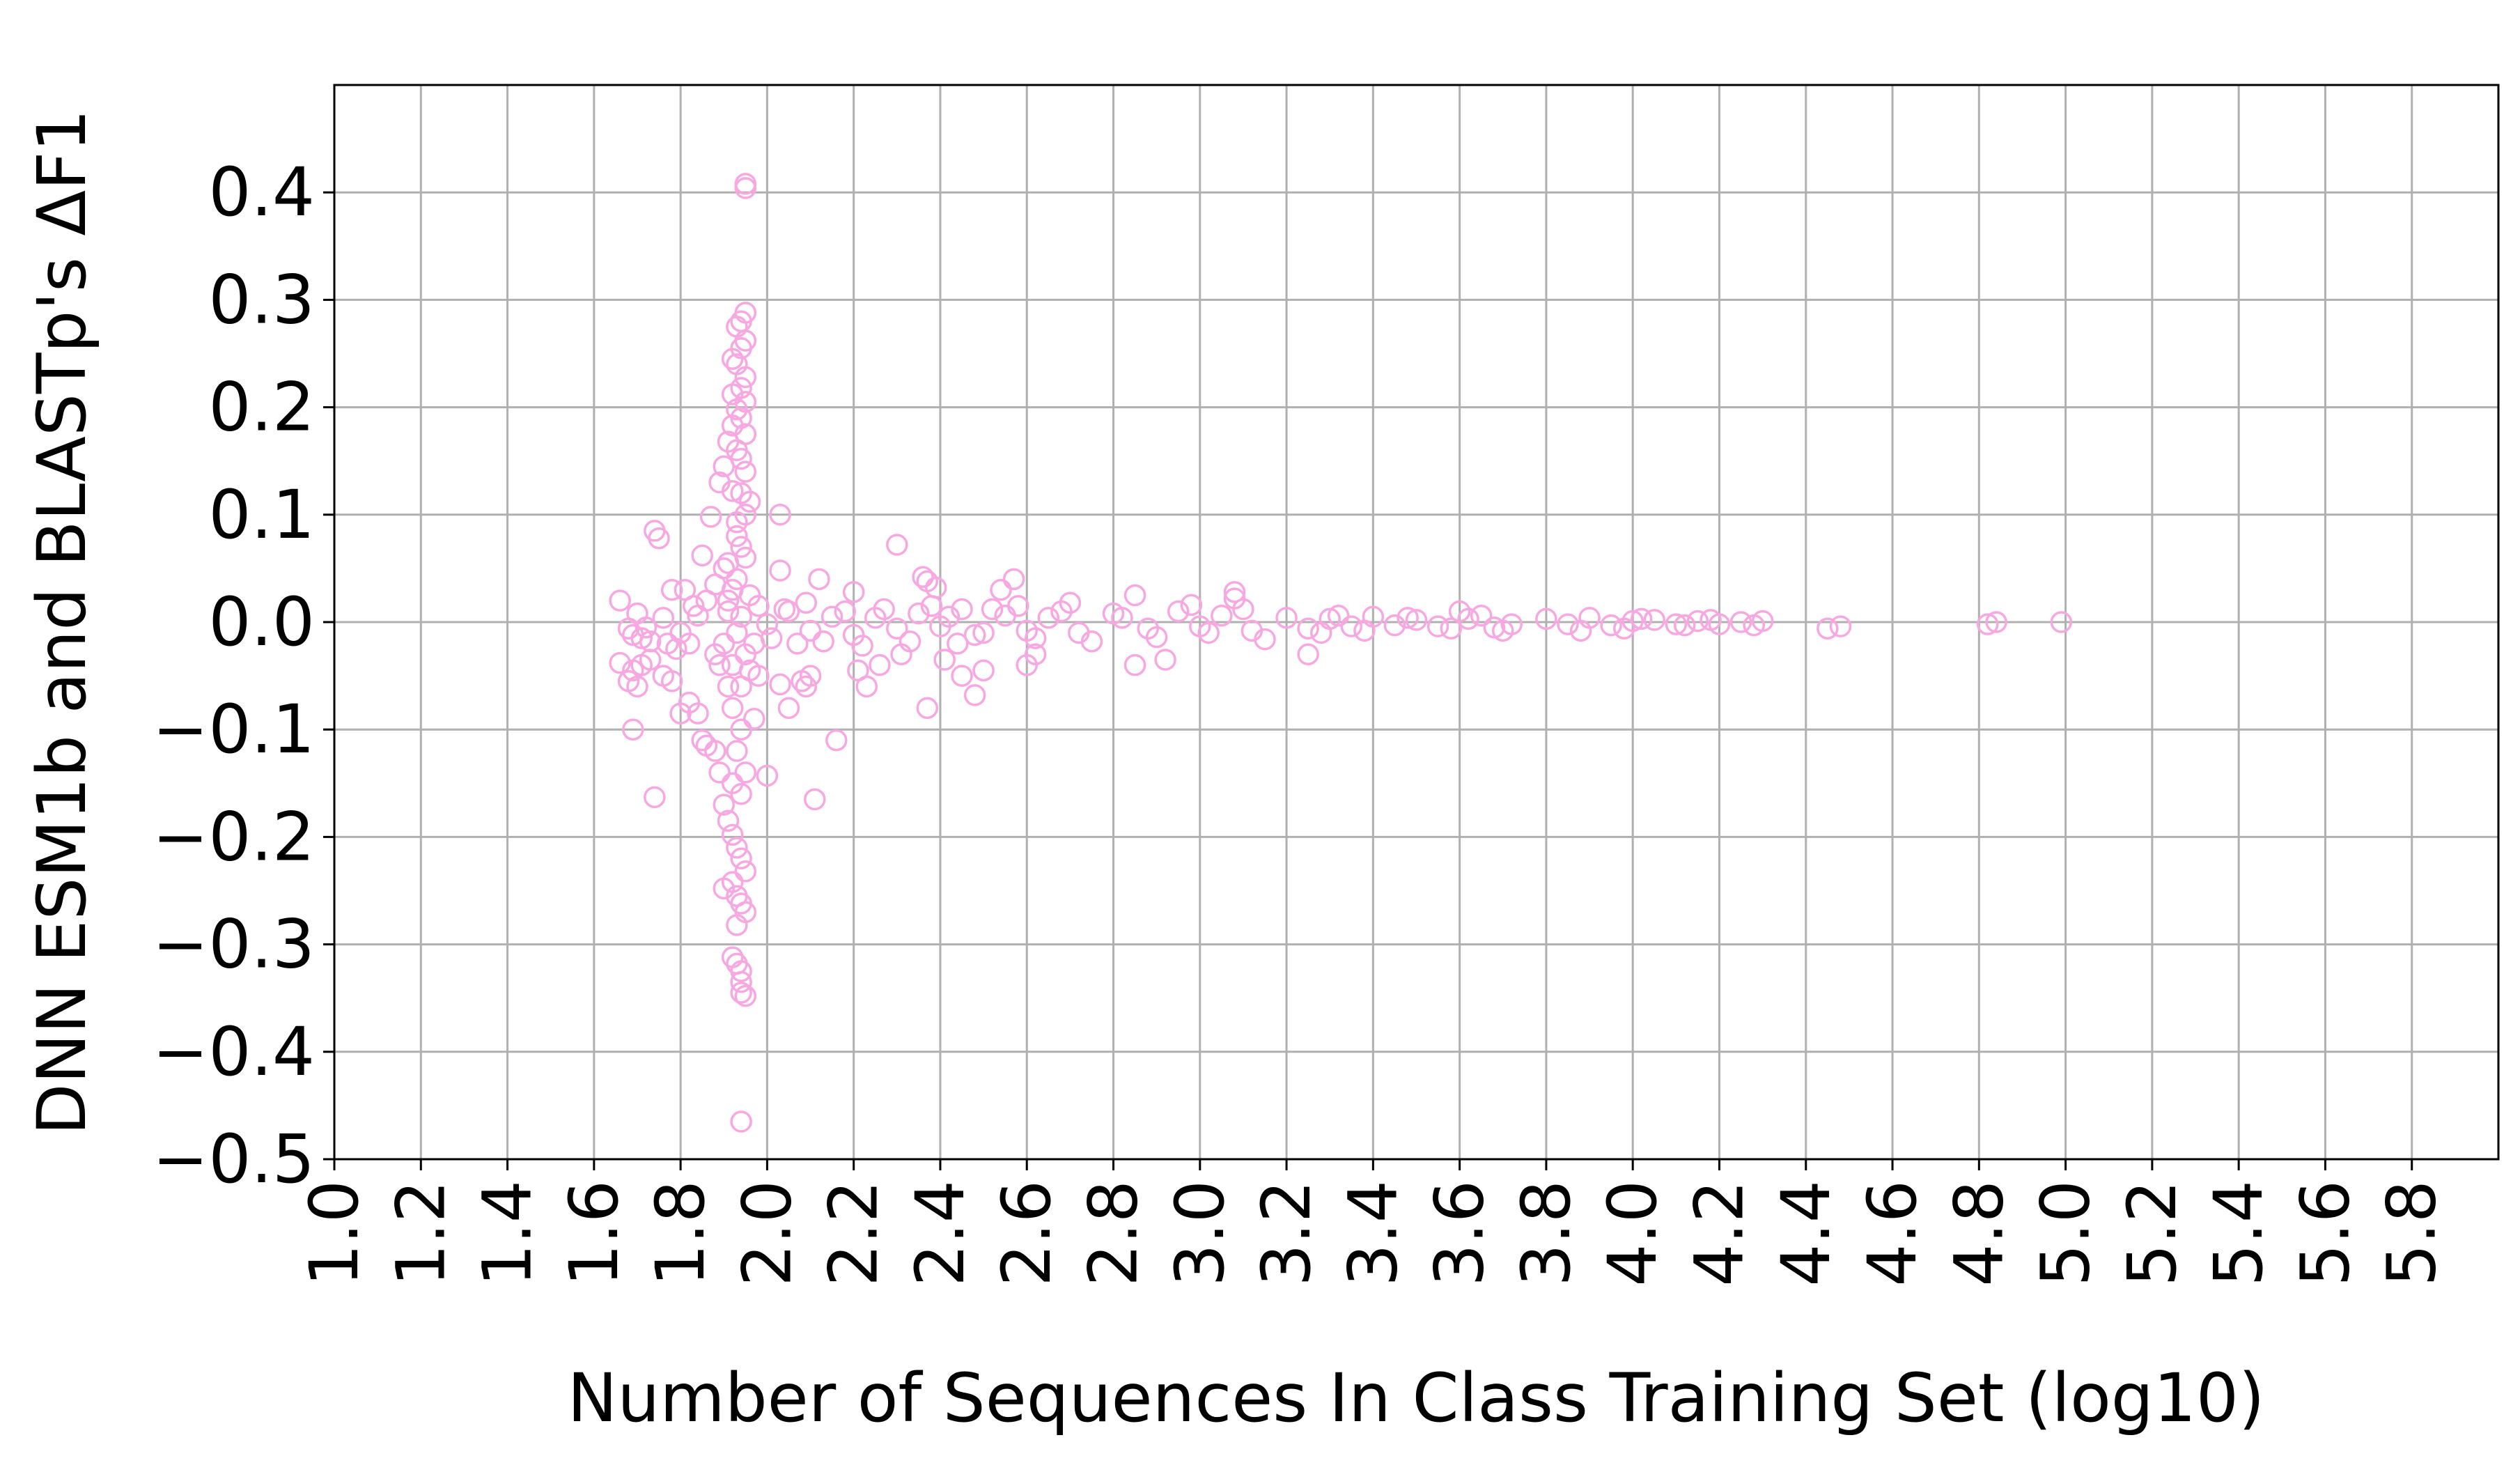 This screenshot has width=2520, height=1472. Describe the element at coordinates (261, 408) in the screenshot. I see `y-tick-label: 0.2` at that location.